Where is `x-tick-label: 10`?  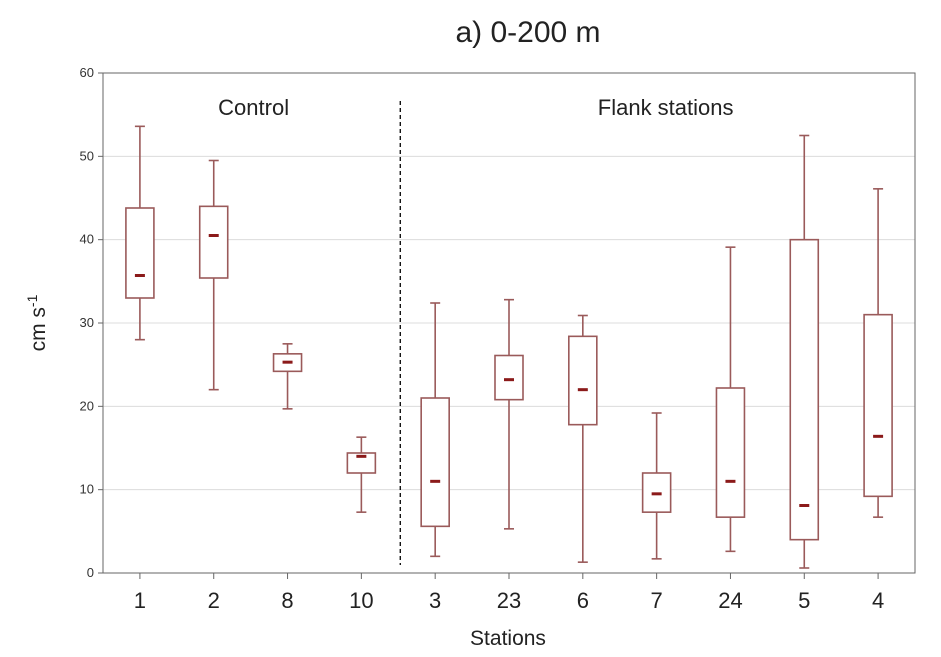
x-tick-label: 10 is located at coordinates (361, 600).